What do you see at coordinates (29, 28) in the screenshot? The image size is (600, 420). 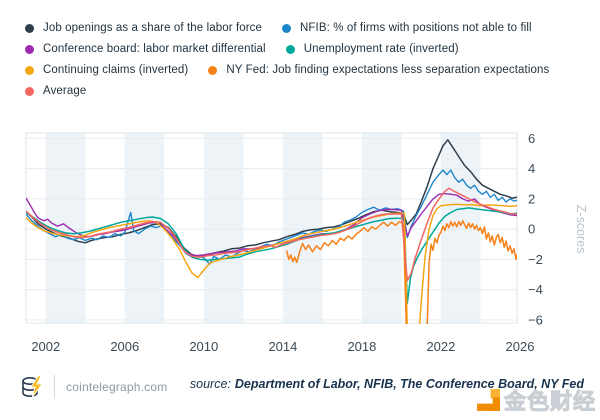 I see `legend-dot-job-openings-icon` at bounding box center [29, 28].